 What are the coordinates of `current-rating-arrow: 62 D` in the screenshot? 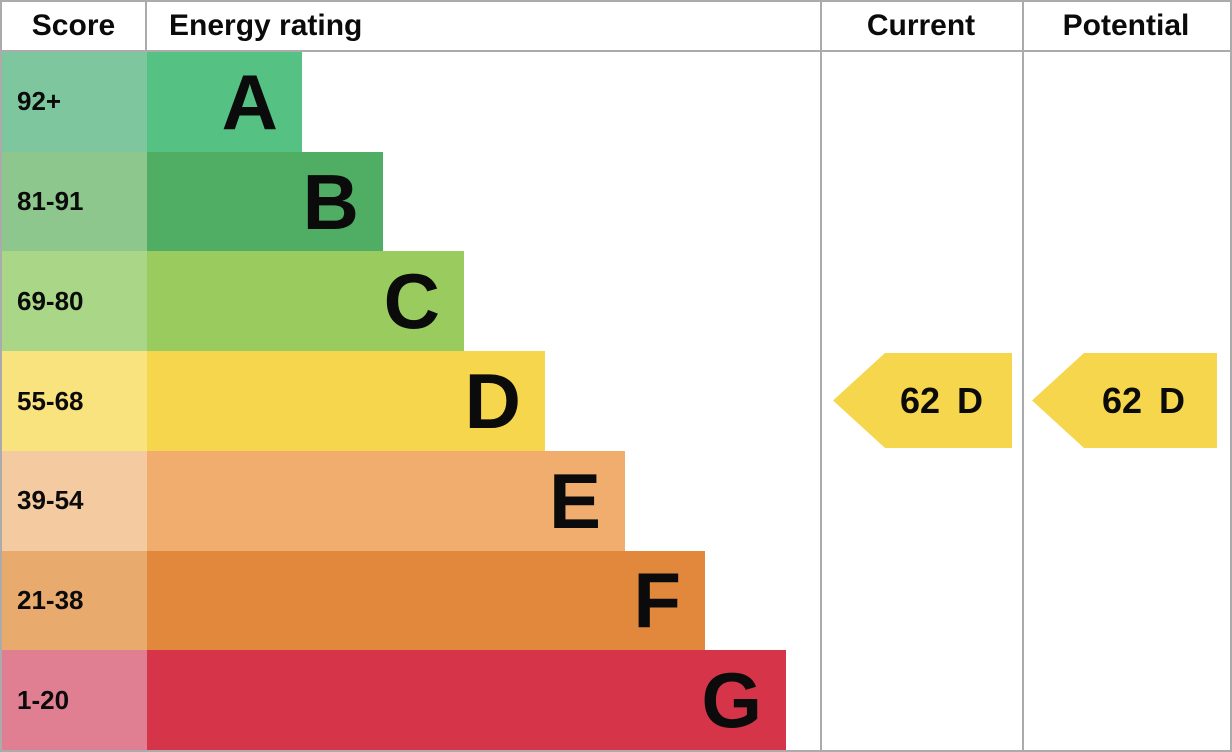 It's located at (922, 400).